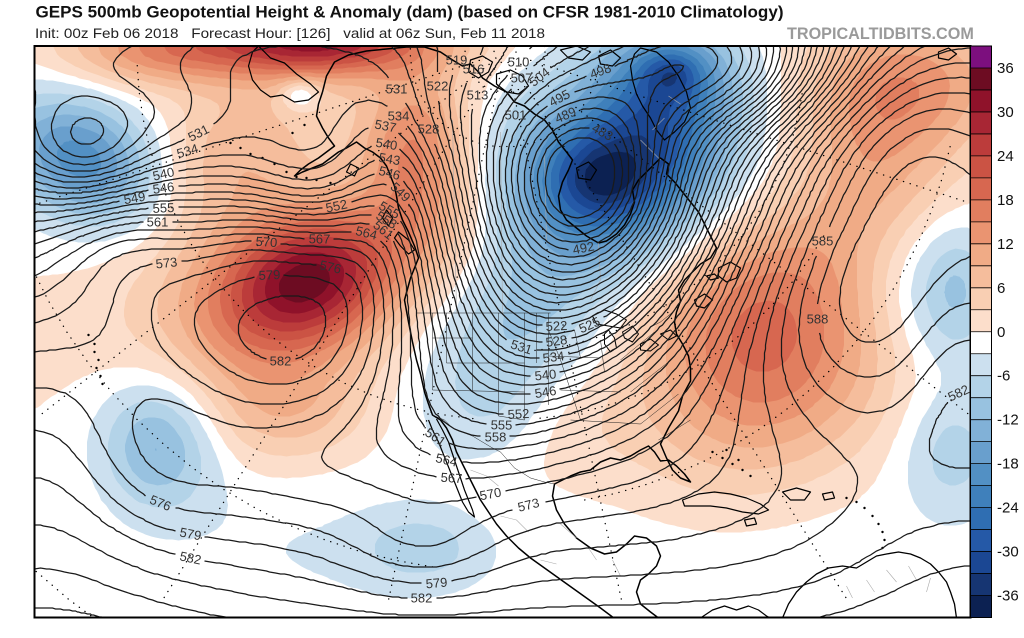  I want to click on svg-text: 537, so click(385, 126).